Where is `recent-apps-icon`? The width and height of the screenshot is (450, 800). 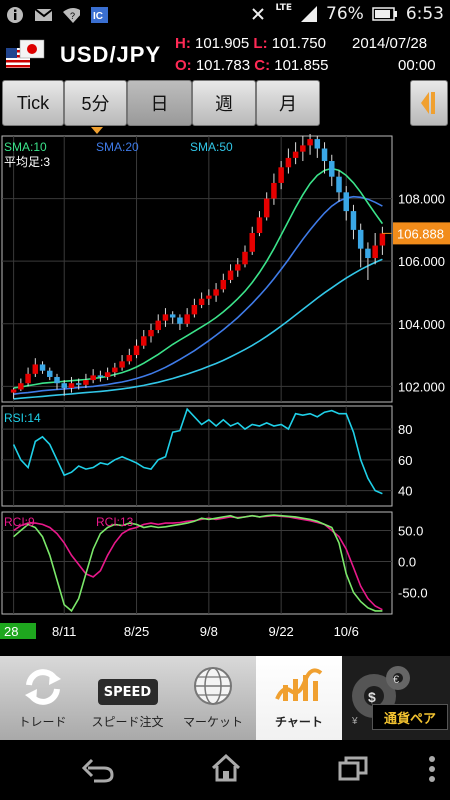 recent-apps-icon is located at coordinates (353, 769).